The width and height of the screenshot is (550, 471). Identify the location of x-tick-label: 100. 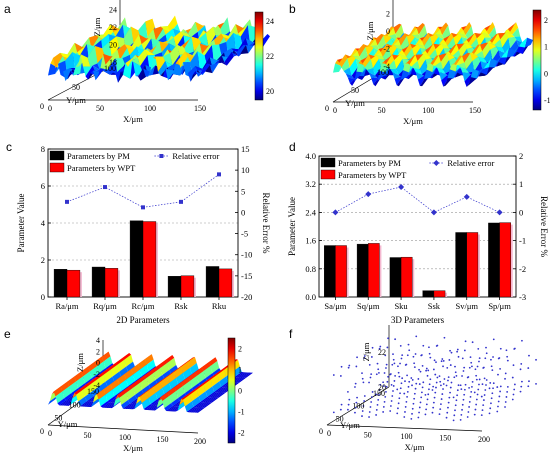
(407, 436).